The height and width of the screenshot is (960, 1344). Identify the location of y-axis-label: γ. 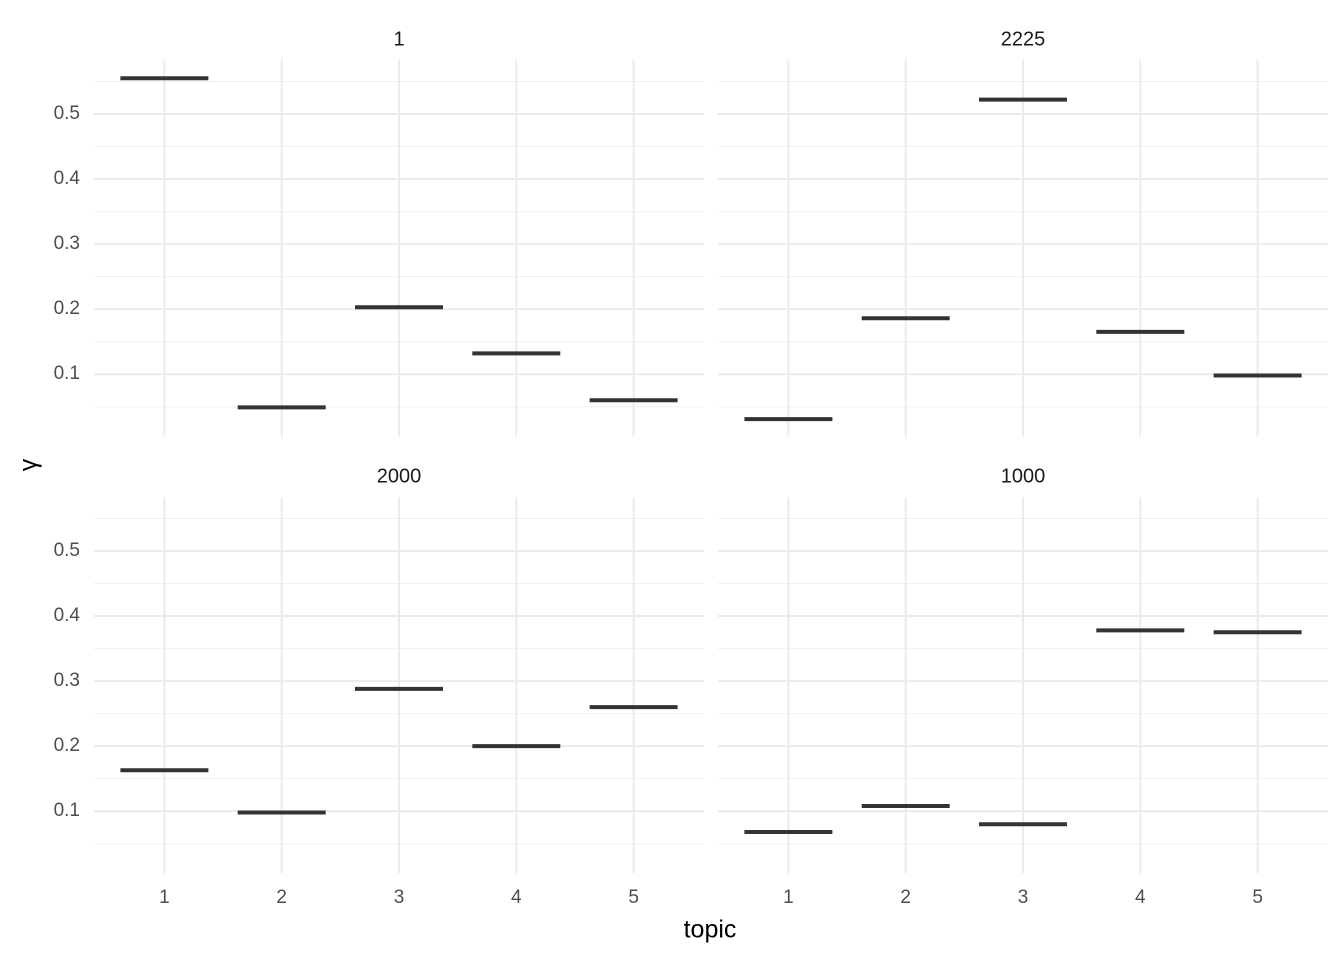
(29, 464).